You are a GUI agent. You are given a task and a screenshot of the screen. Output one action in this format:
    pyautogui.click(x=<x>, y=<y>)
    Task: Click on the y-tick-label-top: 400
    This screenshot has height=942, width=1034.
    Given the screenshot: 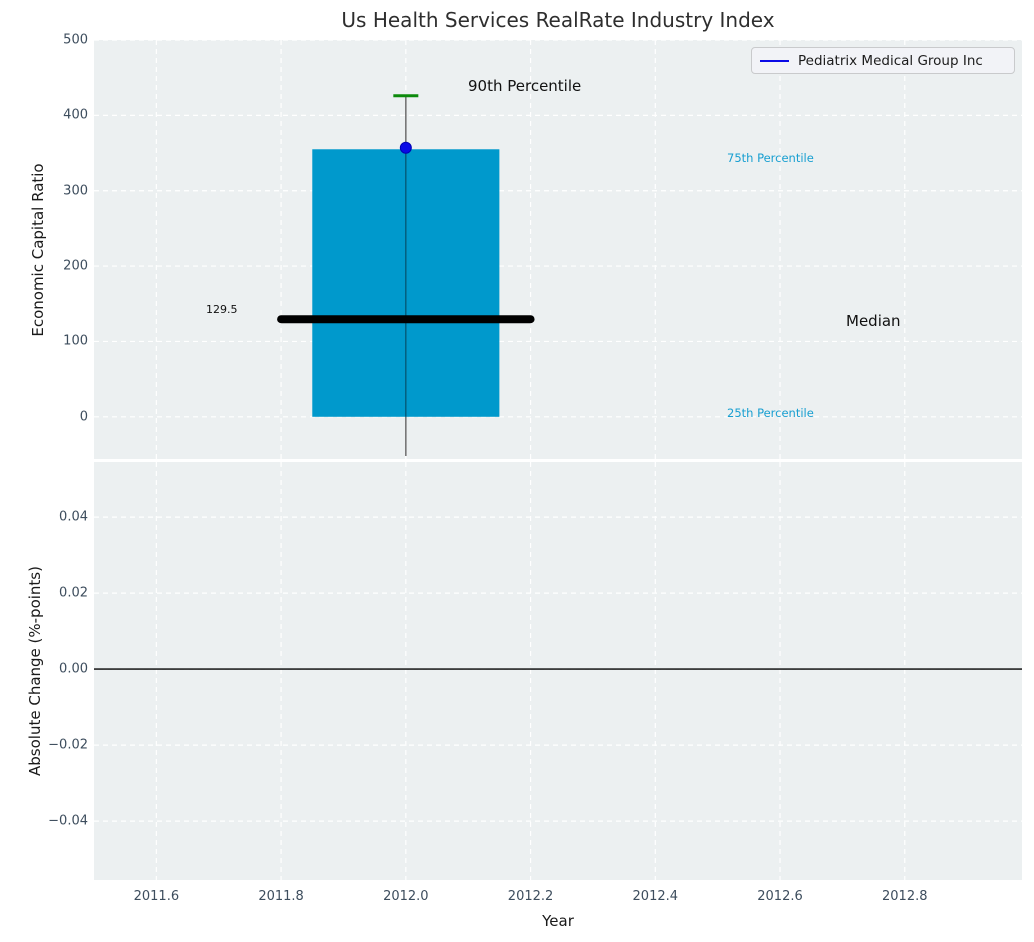 What is the action you would take?
    pyautogui.click(x=75, y=115)
    